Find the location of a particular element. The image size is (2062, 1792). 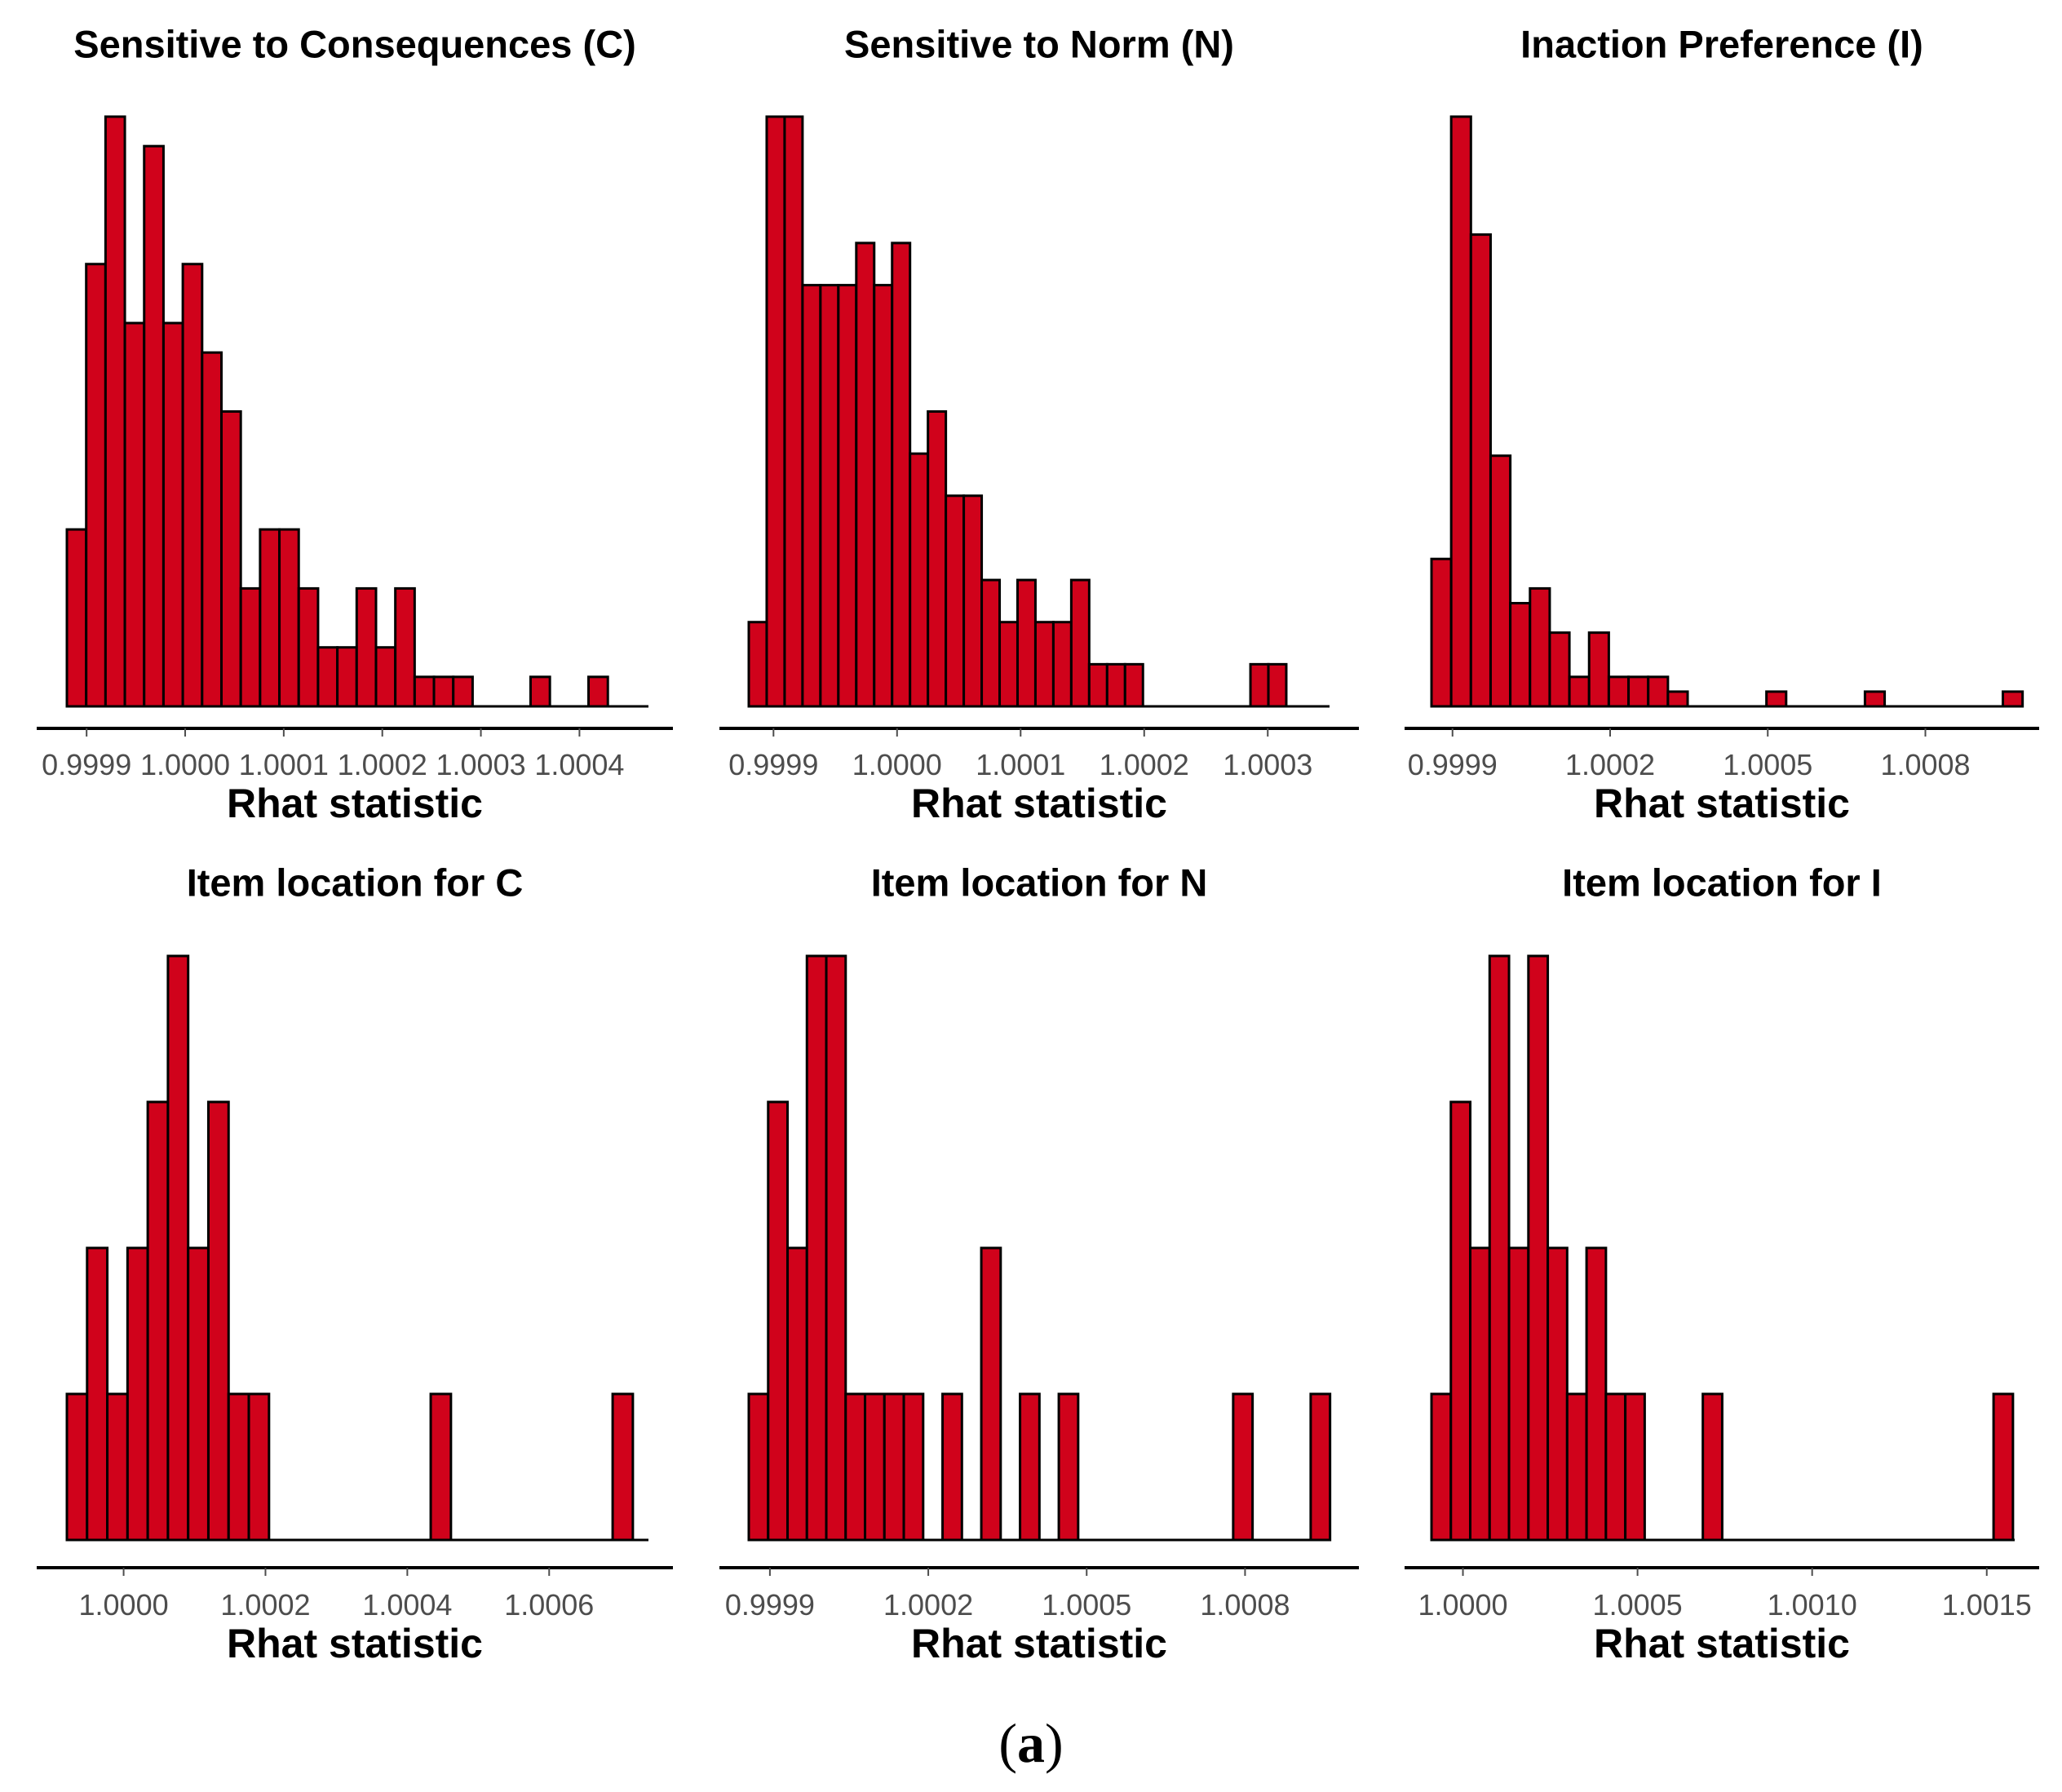

chart-title: Sensitive to Norm (N) is located at coordinates (1039, 43).